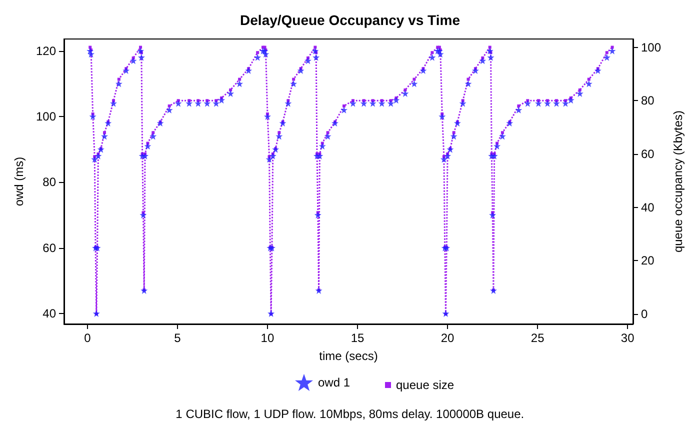 The height and width of the screenshot is (428, 700). I want to click on x-tick-label: 0, so click(88, 338).